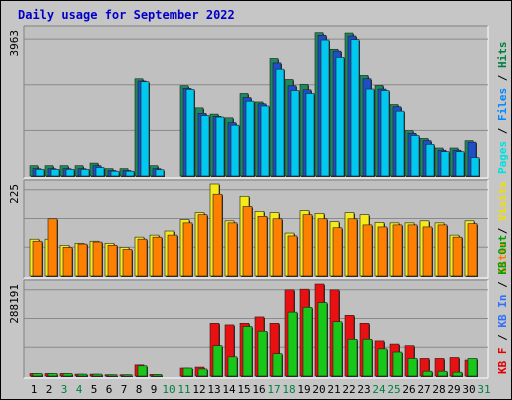 Image resolution: width=512 pixels, height=400 pixels. What do you see at coordinates (79, 389) in the screenshot?
I see `x-tick-label: 4` at bounding box center [79, 389].